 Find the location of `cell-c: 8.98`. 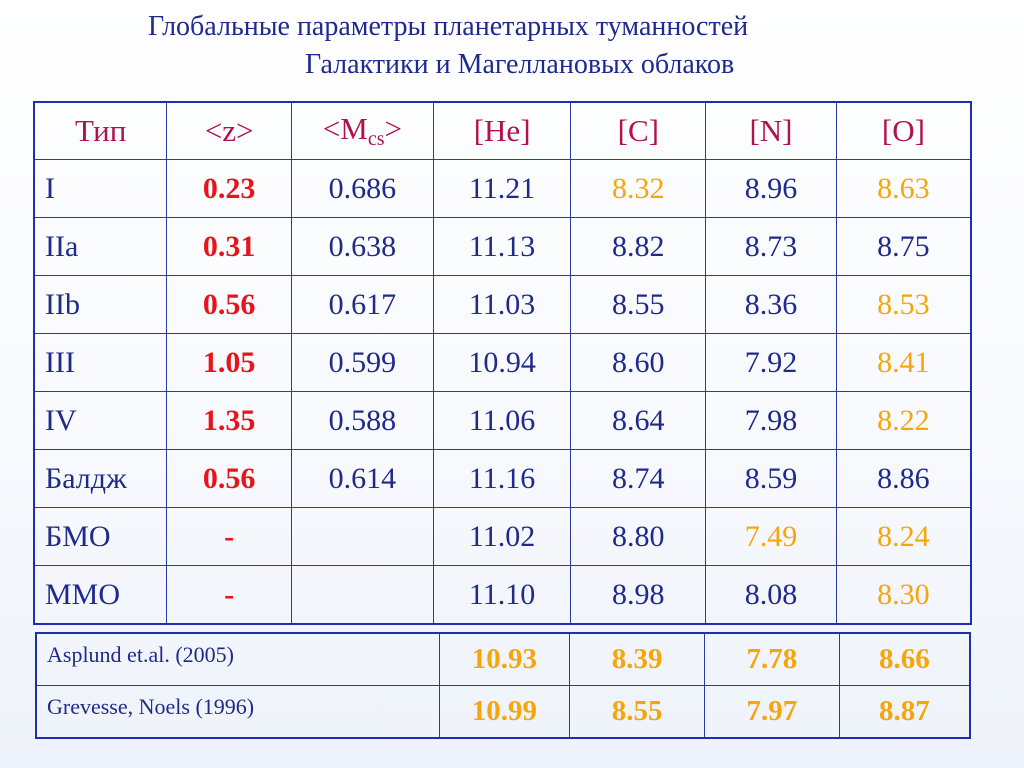

cell-c: 8.98 is located at coordinates (638, 595).